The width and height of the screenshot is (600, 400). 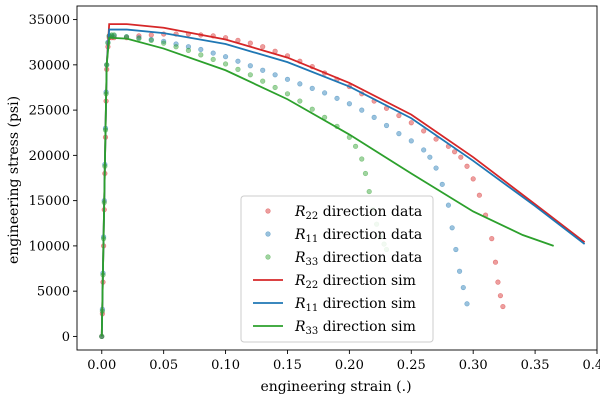 What do you see at coordinates (53, 179) in the screenshot?
I see `y-axis: 0 5000 10000 15000 20000 25000 30000 35000` at bounding box center [53, 179].